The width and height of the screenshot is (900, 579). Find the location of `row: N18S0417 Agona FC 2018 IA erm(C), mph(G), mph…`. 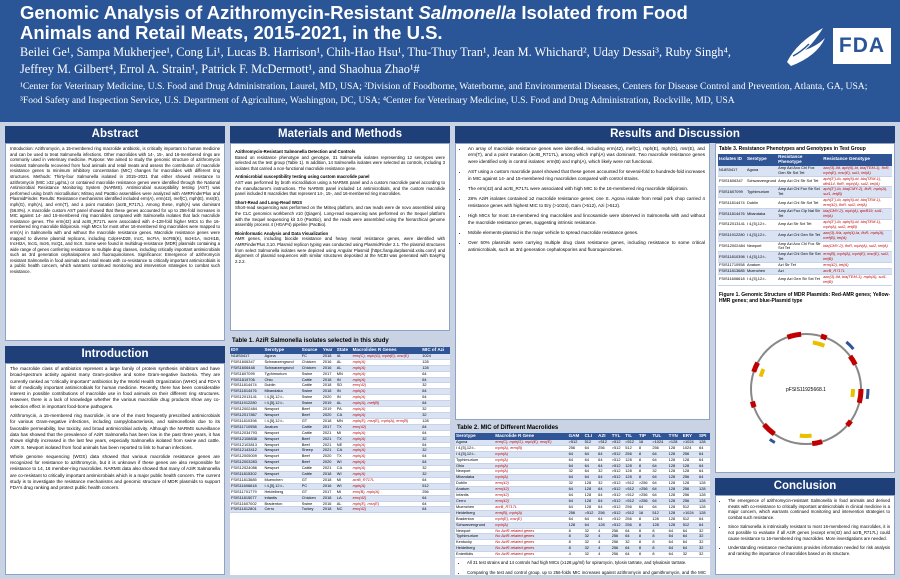

row: N18S0417 Agona FC 2018 IA erm(C), mph(G), mph… is located at coordinates (340, 356).